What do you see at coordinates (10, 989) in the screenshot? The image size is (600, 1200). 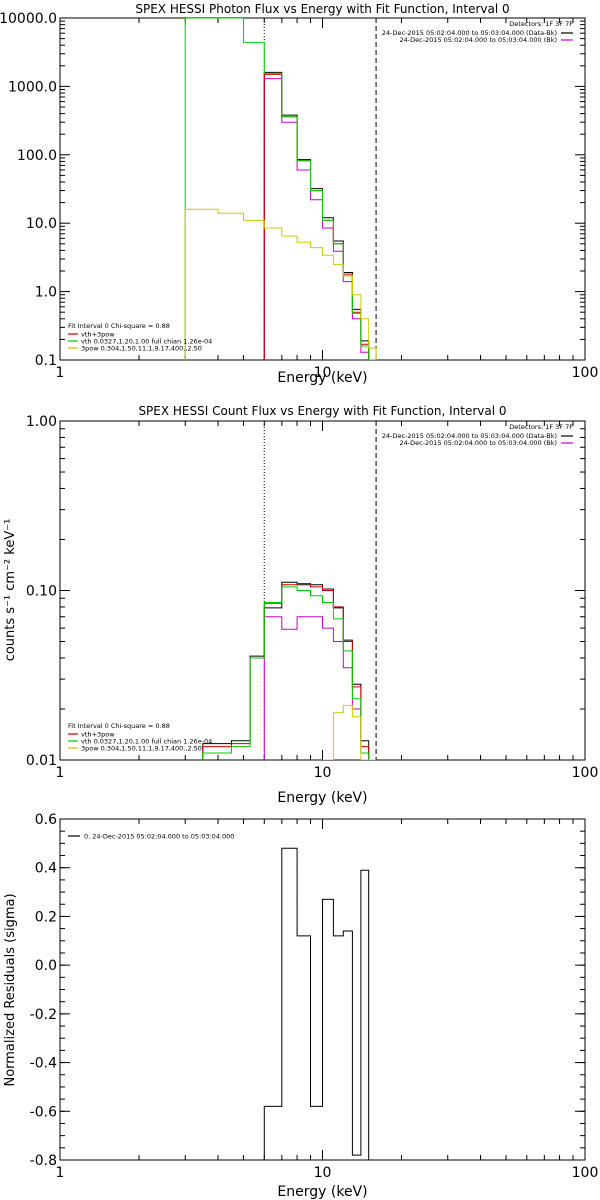 I see `y-axis-label: Normalized Residuals (sigma)` at bounding box center [10, 989].